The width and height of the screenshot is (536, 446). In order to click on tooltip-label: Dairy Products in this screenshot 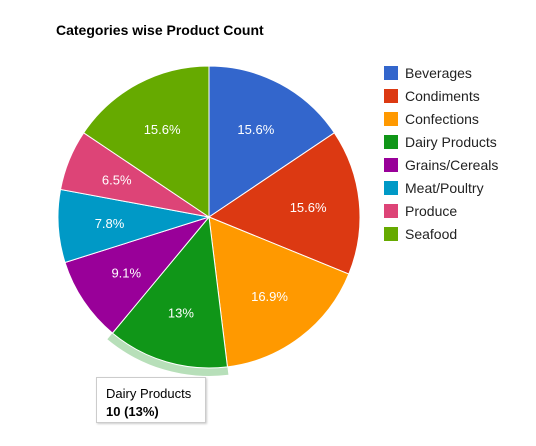, I will do `click(149, 393)`.